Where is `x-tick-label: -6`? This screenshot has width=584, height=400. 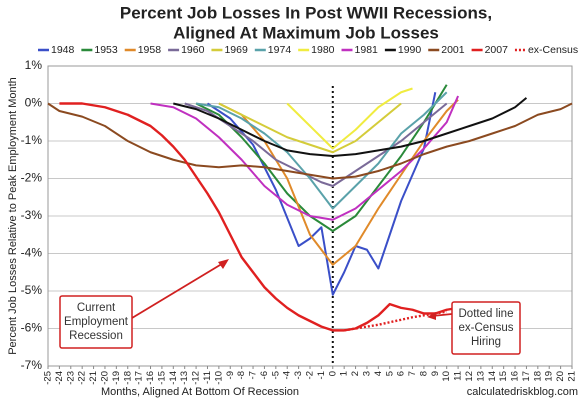 x-tick-label: -6 is located at coordinates (264, 375).